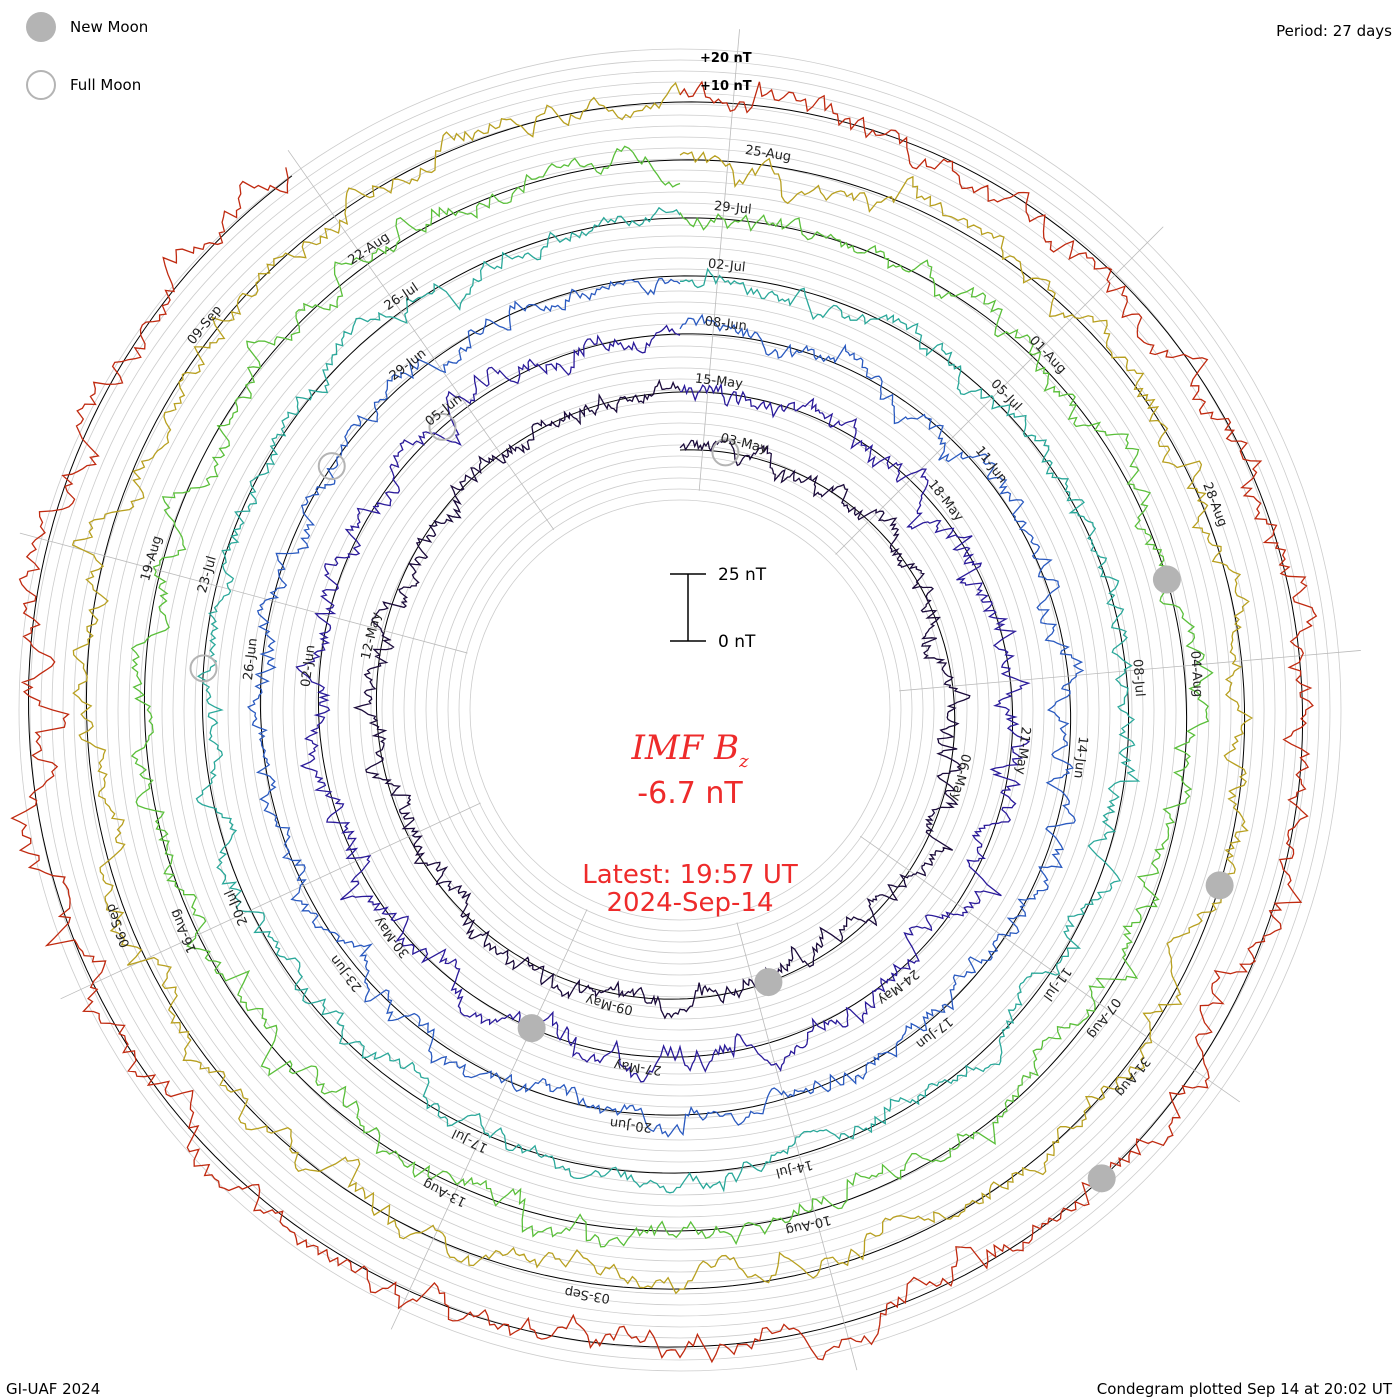  I want to click on legend-new-moon: New Moon, so click(87, 27).